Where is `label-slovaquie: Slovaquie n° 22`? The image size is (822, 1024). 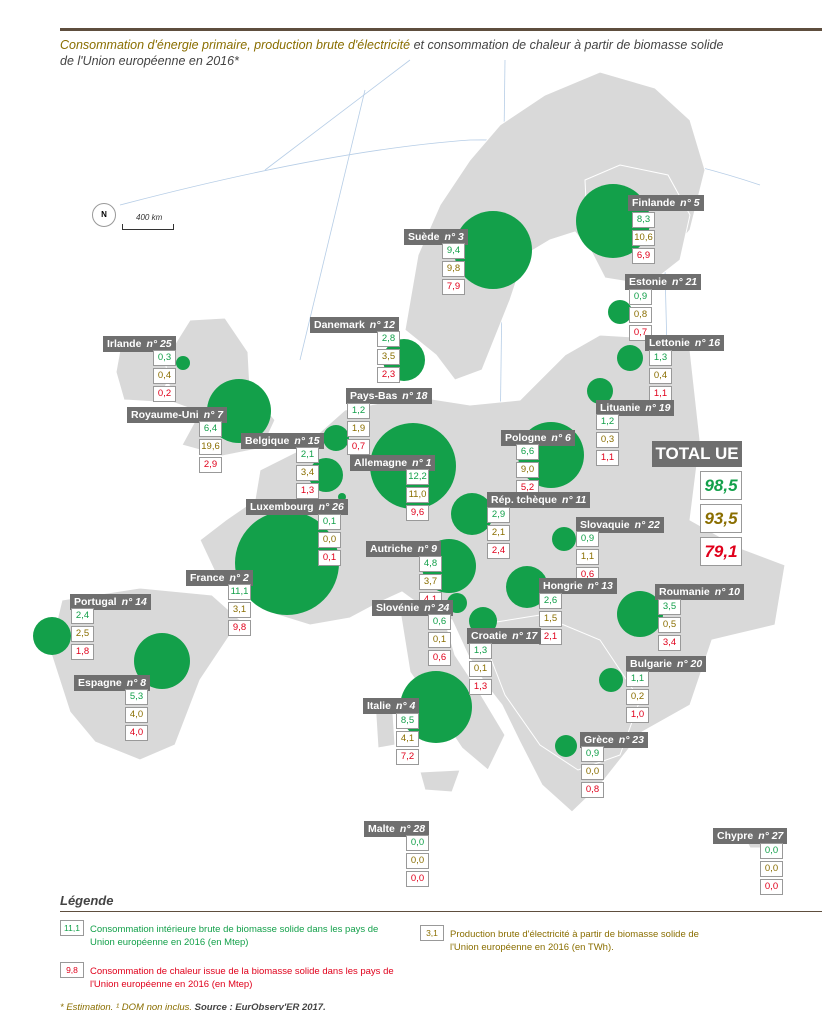
label-slovaquie: Slovaquie n° 22 is located at coordinates (620, 525).